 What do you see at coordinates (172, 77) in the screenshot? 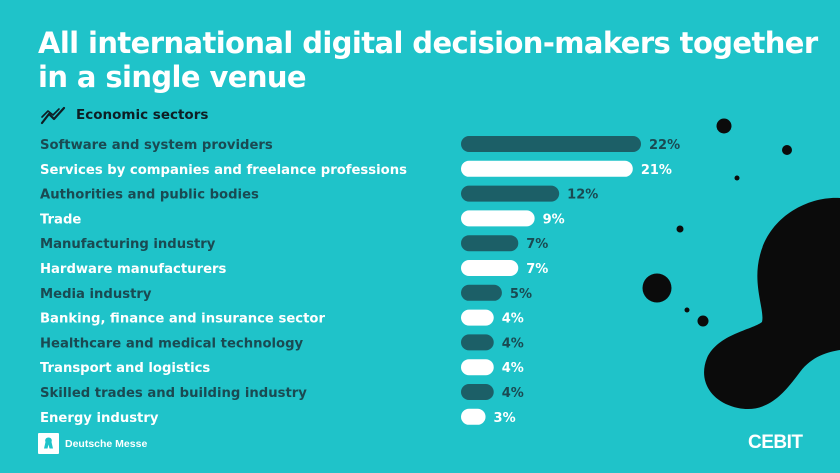
I see `title-line-2: in a single venue` at bounding box center [172, 77].